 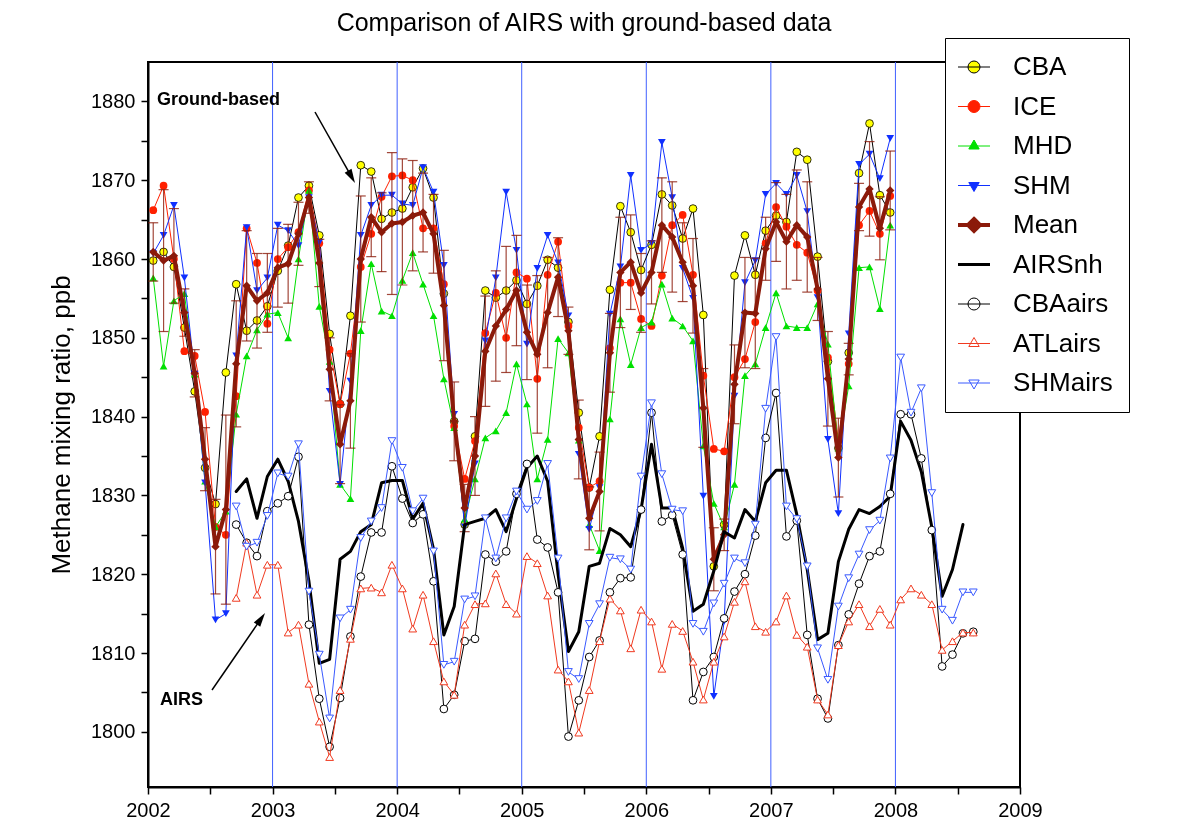 I want to click on x-tick-label: 2006, so click(x=647, y=809).